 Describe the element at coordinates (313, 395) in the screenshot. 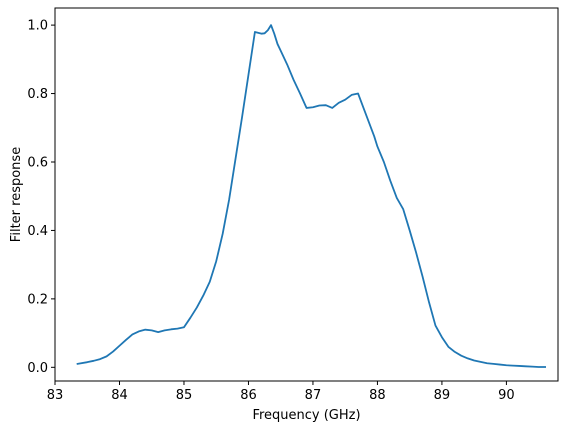

I see `x-tick-label: 87` at that location.